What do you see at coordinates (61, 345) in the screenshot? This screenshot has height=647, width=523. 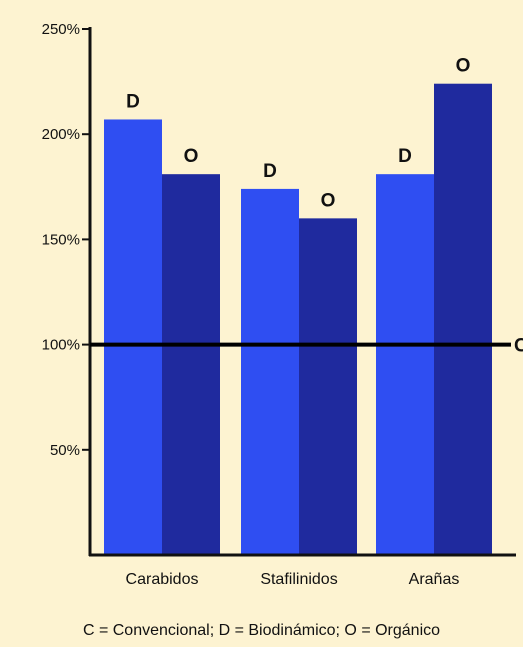 I see `y-tick-label: 100%` at bounding box center [61, 345].